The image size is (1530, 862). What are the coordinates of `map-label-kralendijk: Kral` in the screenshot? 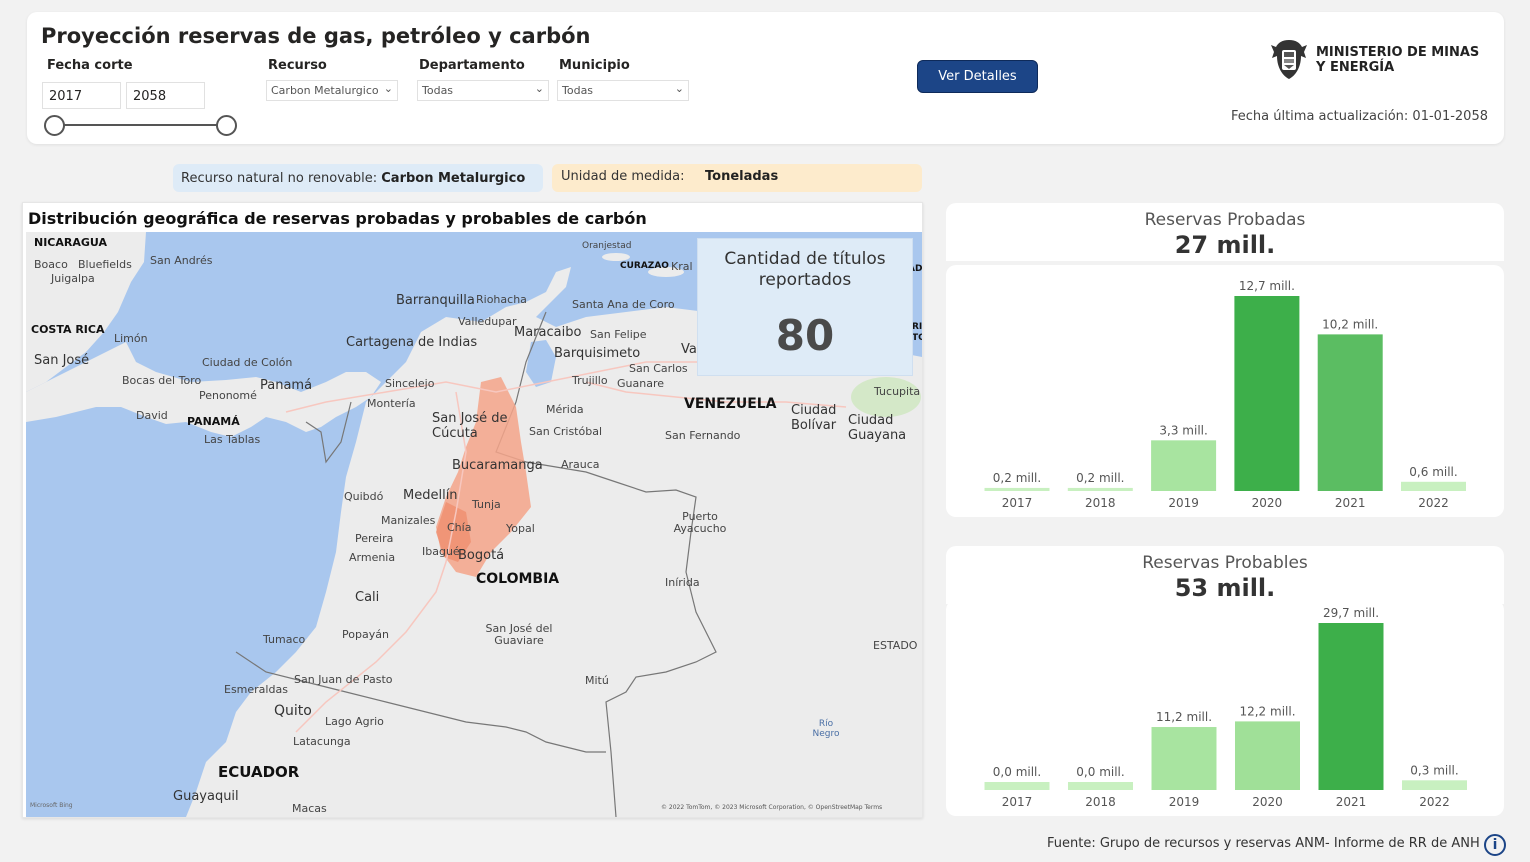 It's located at (682, 266).